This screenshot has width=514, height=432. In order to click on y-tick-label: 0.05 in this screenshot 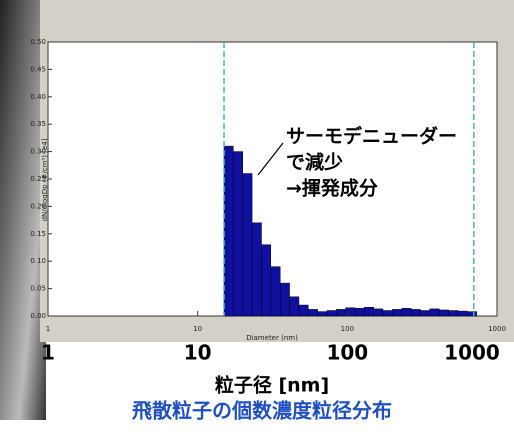, I will do `click(38, 289)`.